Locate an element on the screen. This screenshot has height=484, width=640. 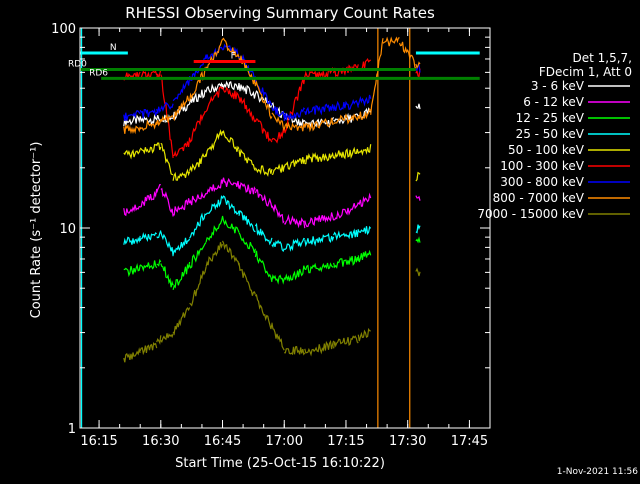
x-tick-label-3: 17:00 is located at coordinates (284, 441).